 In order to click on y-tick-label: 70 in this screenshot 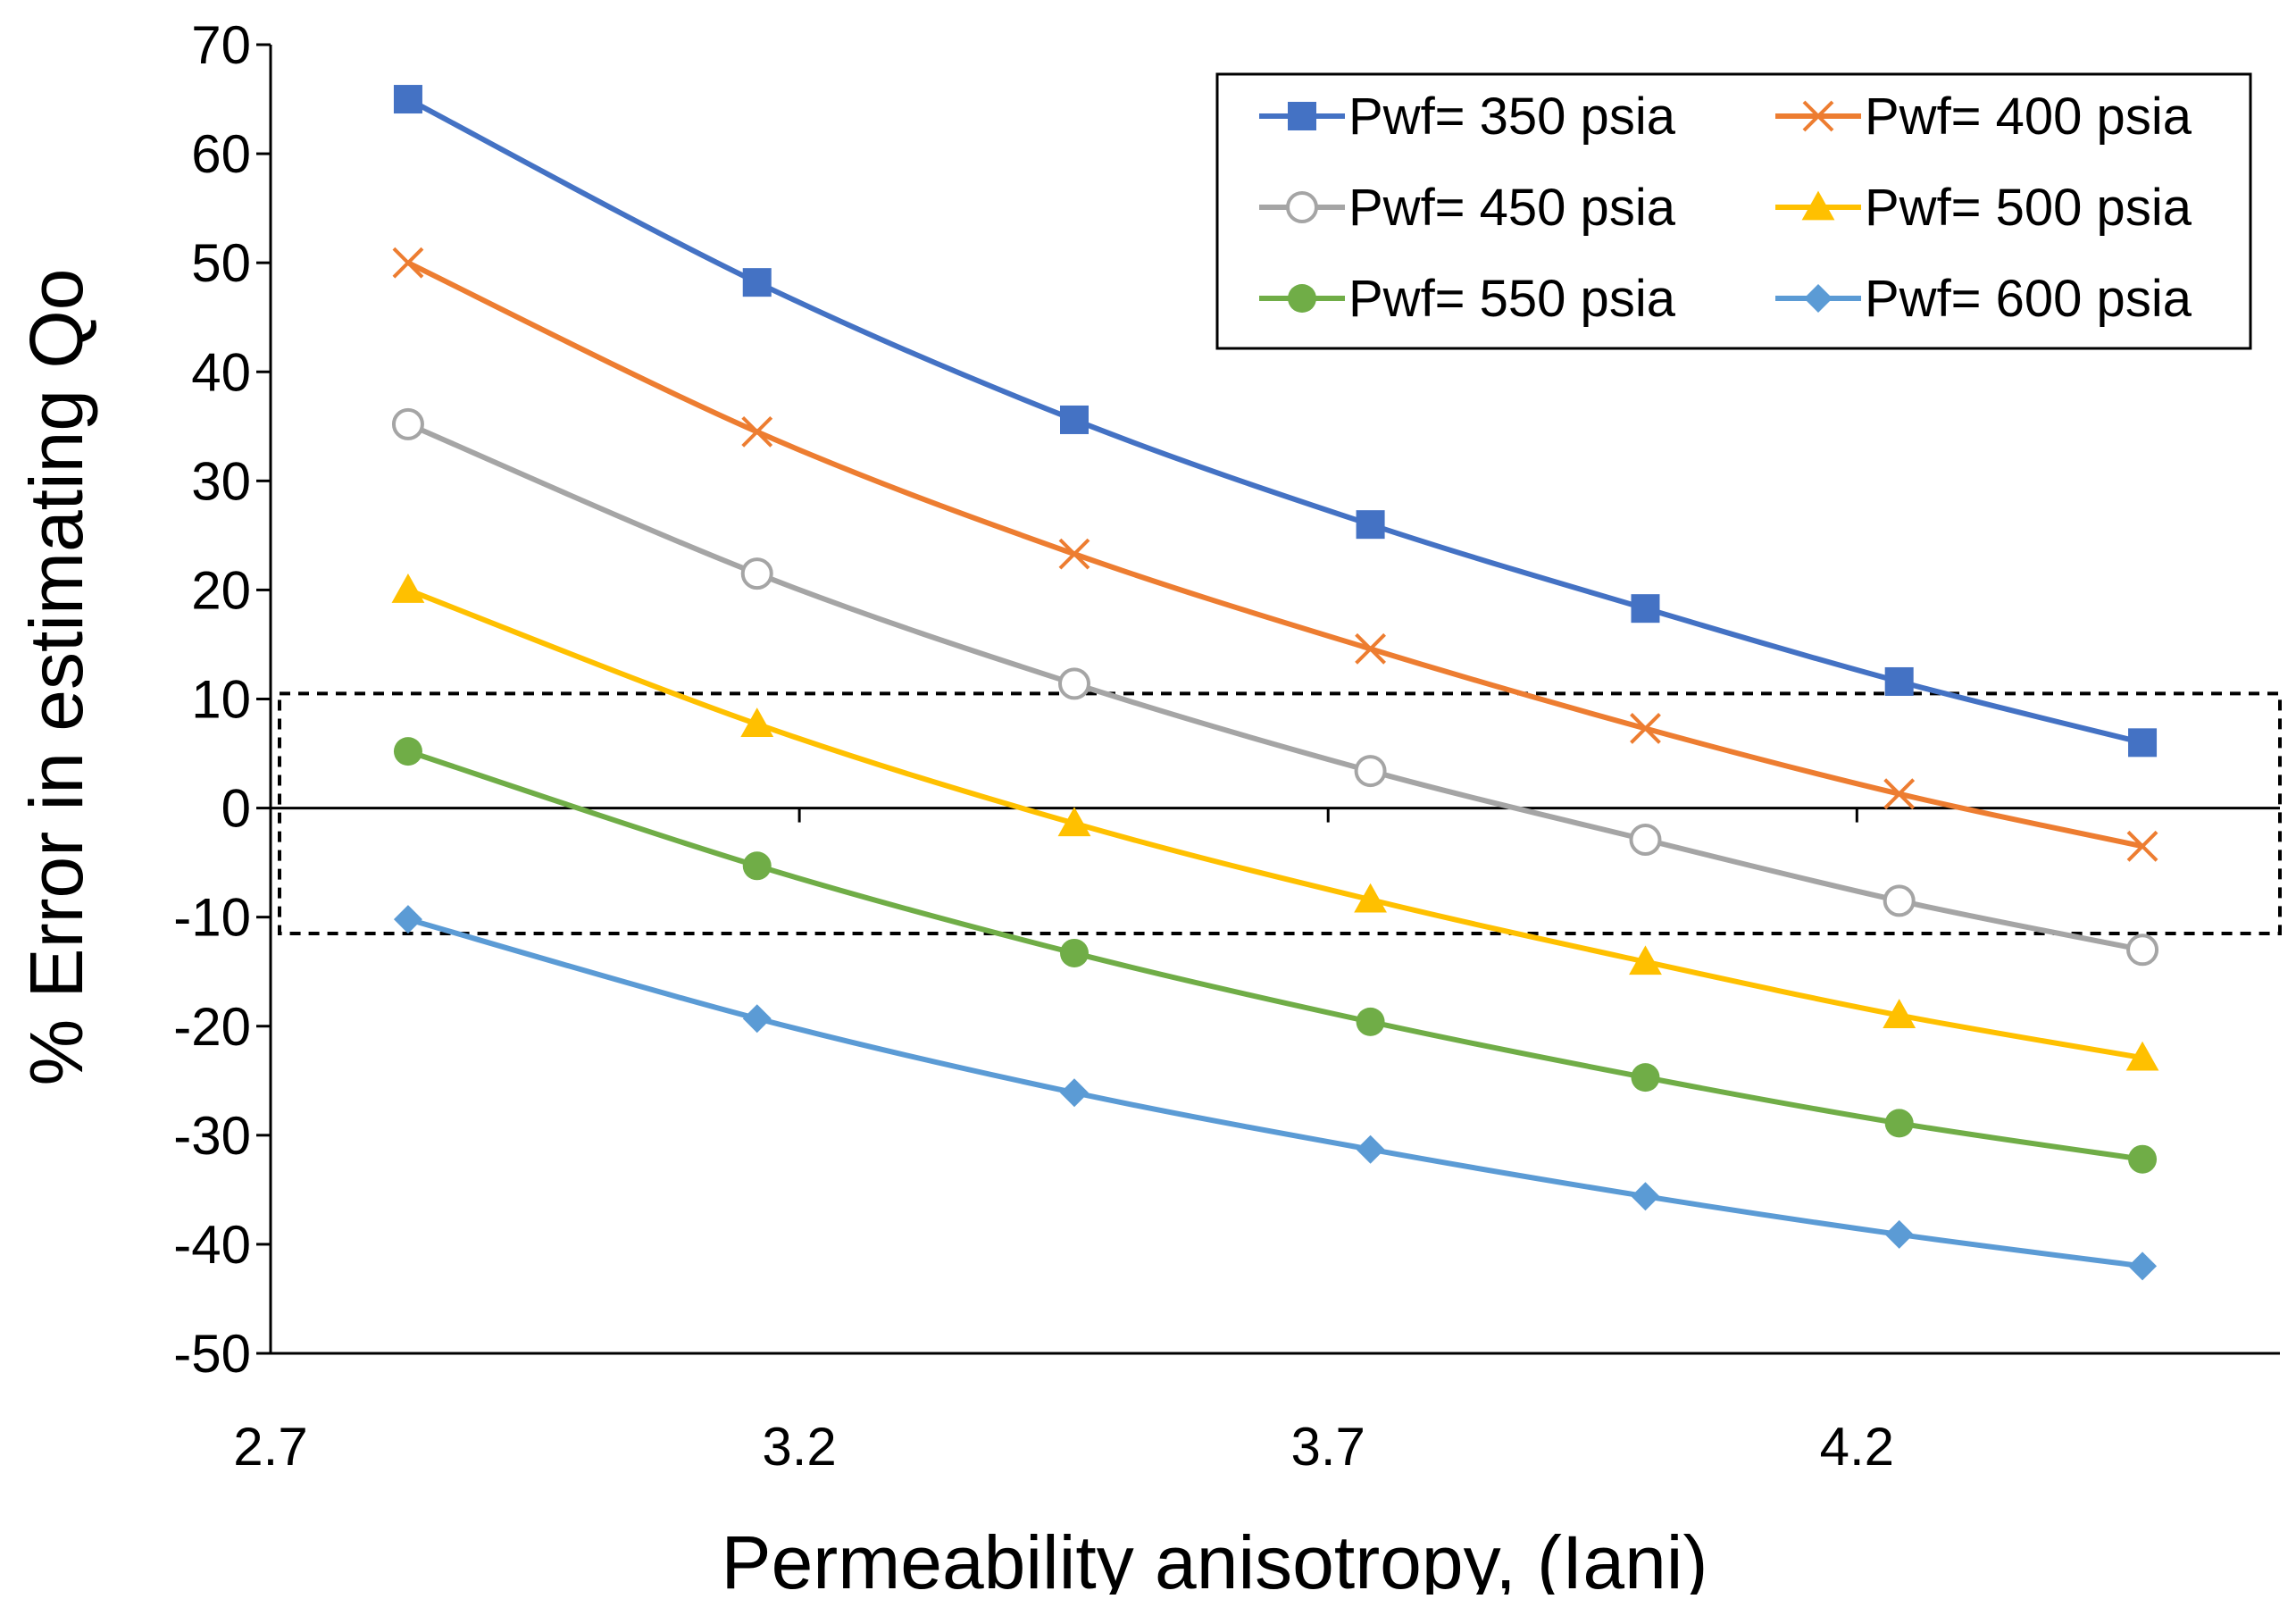, I will do `click(221, 45)`.